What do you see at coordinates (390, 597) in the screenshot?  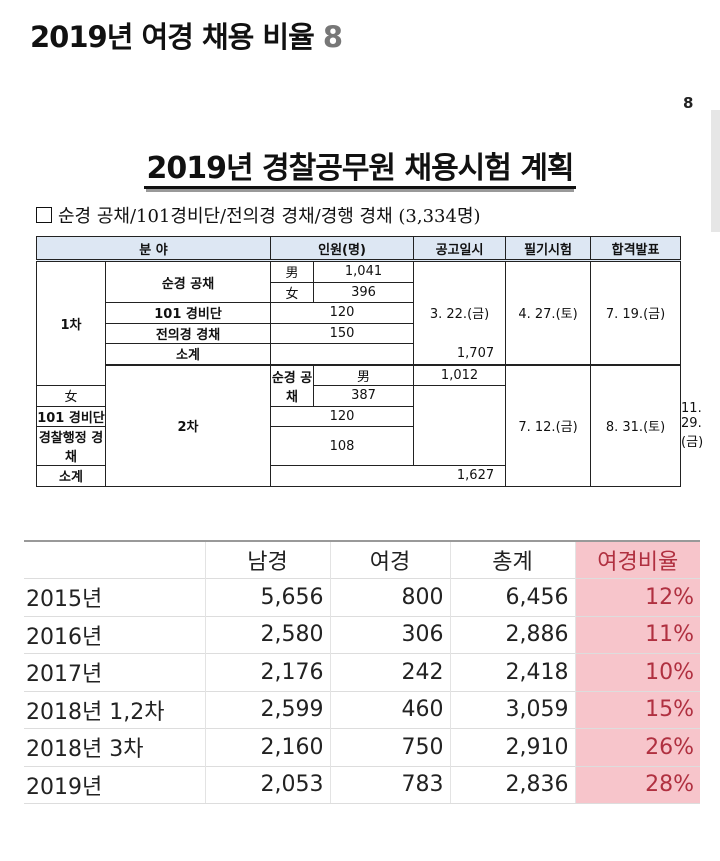 I see `female-count: 800` at bounding box center [390, 597].